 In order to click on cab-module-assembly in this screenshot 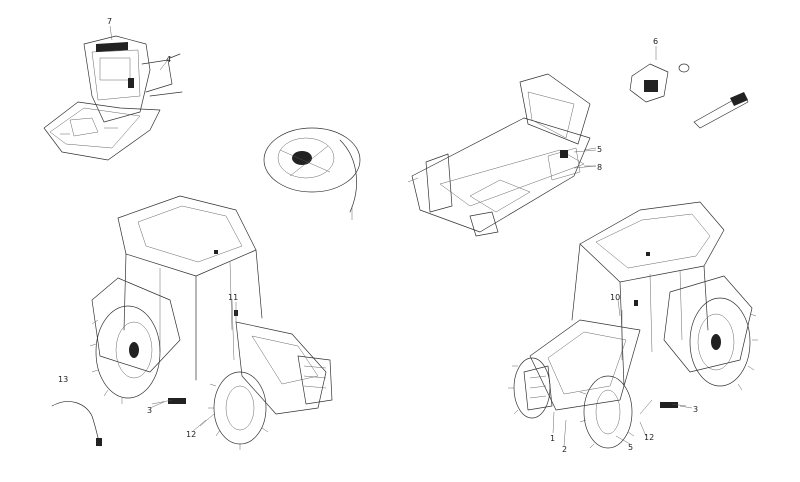, I will do `click(113, 93)`.